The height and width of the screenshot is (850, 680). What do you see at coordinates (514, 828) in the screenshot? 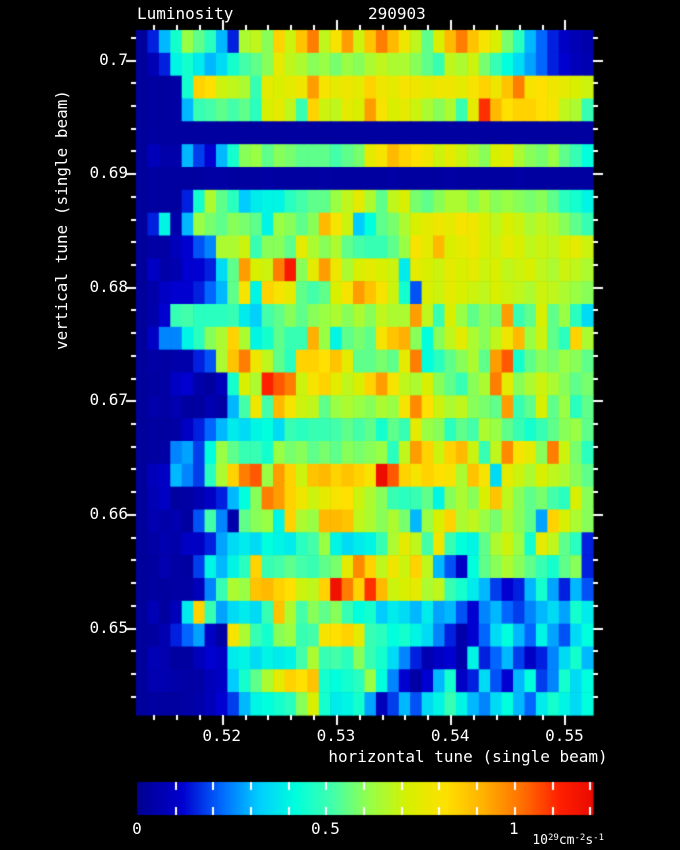
I see `colorbar-tick-label: 1` at bounding box center [514, 828].